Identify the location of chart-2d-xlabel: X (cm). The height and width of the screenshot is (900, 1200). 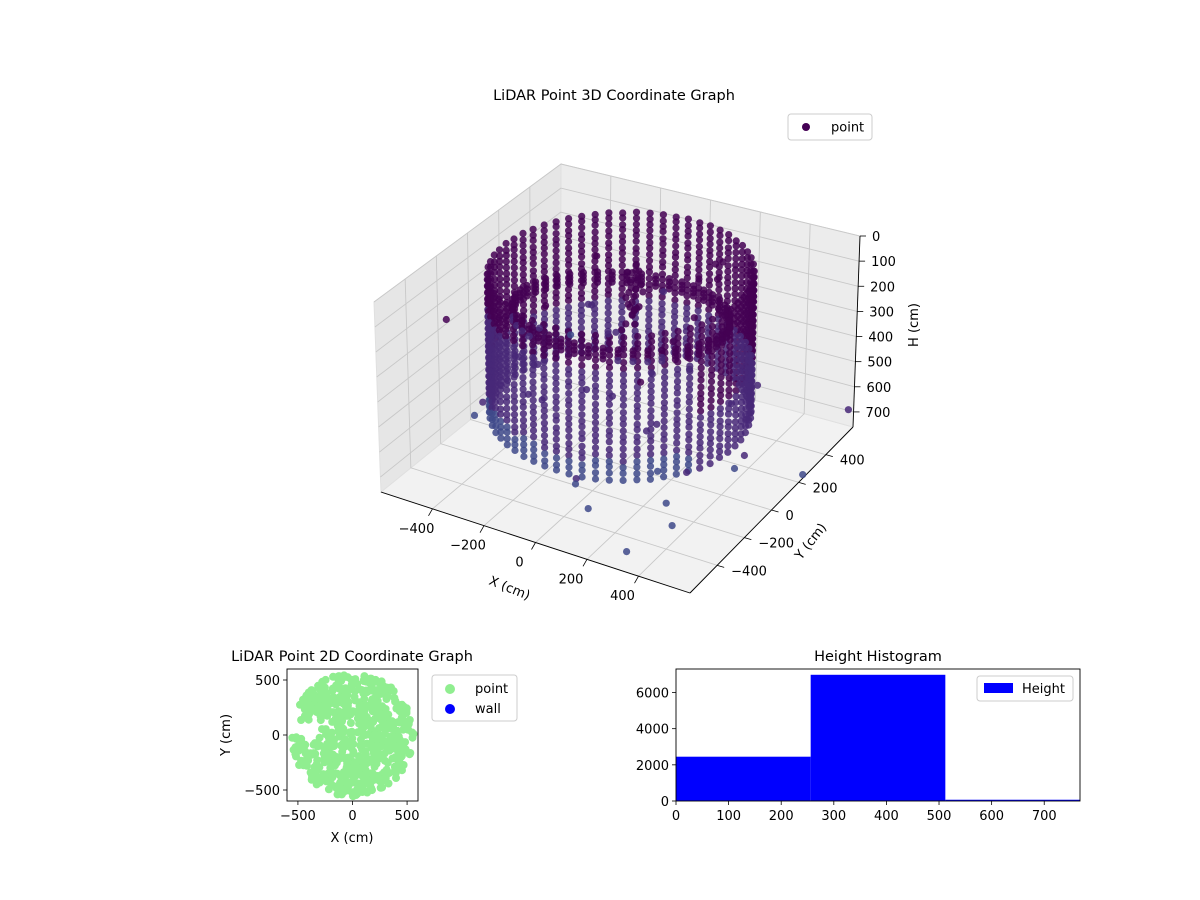
(352, 838).